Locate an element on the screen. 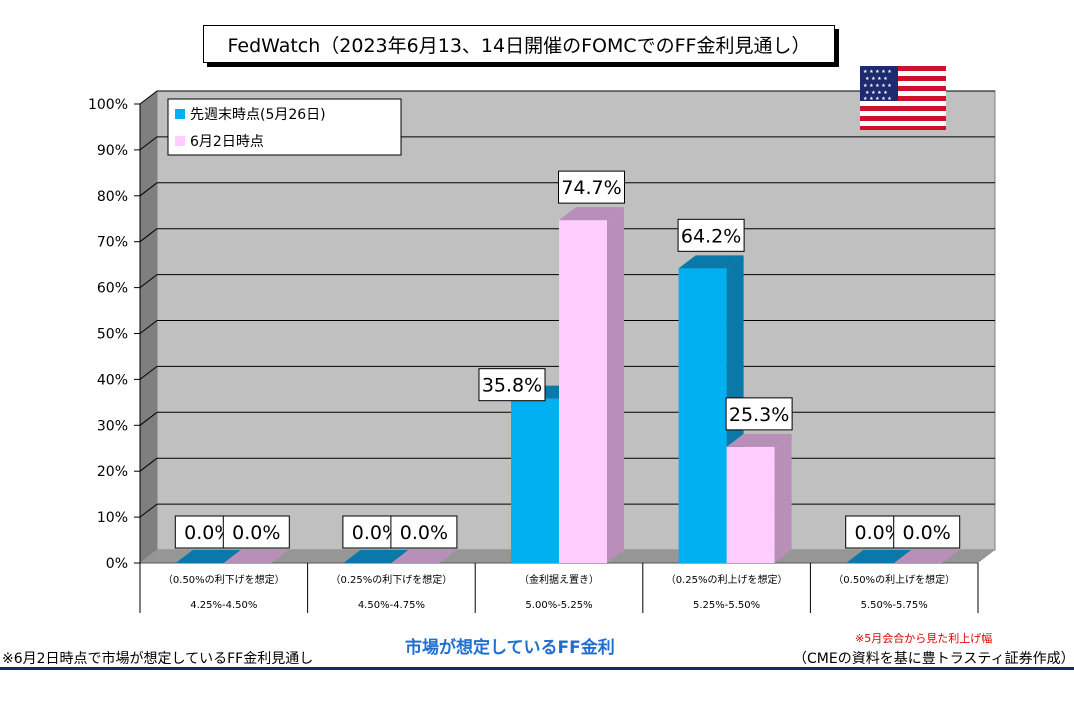 The image size is (1074, 707). category-label: 4.25%-4.50% is located at coordinates (223, 605).